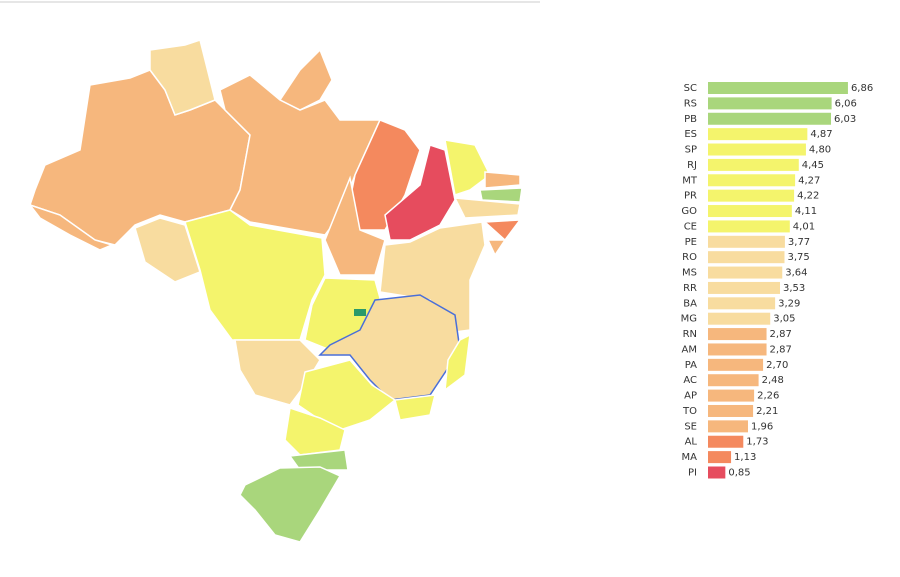 The image size is (900, 577). Describe the element at coordinates (692, 165) in the screenshot. I see `category-label: RJ` at that location.